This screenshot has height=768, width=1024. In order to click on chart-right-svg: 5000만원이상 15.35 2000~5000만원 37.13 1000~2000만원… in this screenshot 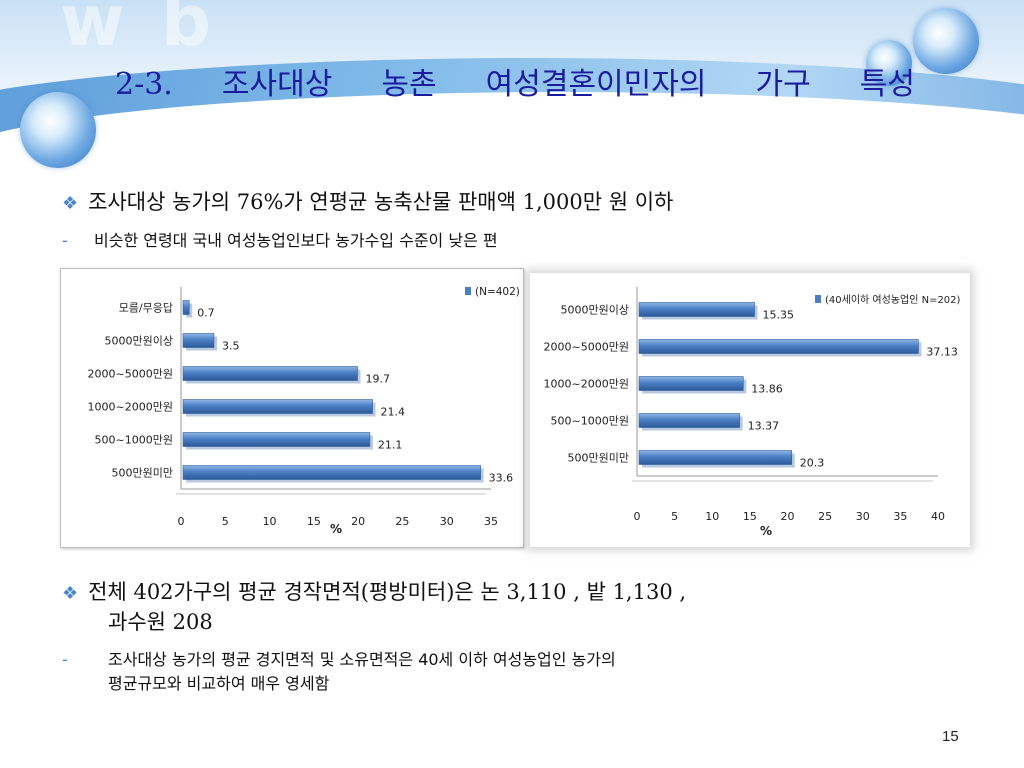, I will do `click(752, 412)`.